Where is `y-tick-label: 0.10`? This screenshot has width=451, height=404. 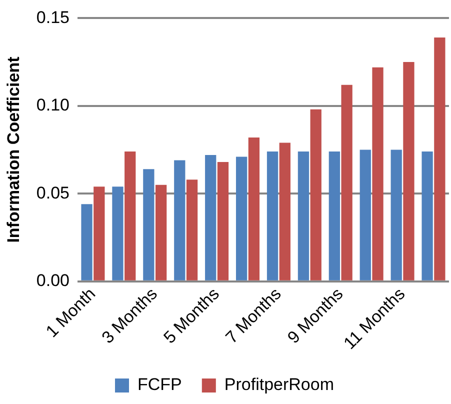
y-tick-label: 0.10 is located at coordinates (53, 105).